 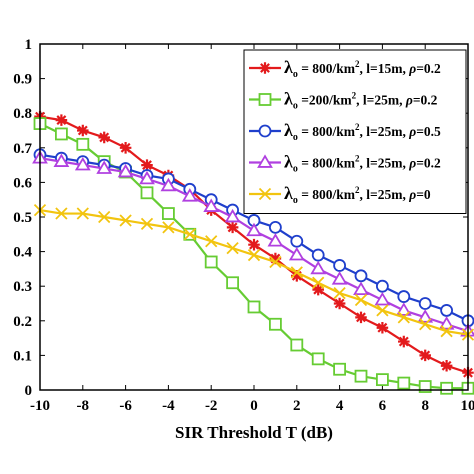 What do you see at coordinates (254, 432) in the screenshot?
I see `x-axis-title: SIR Threshold T (dB)` at bounding box center [254, 432].